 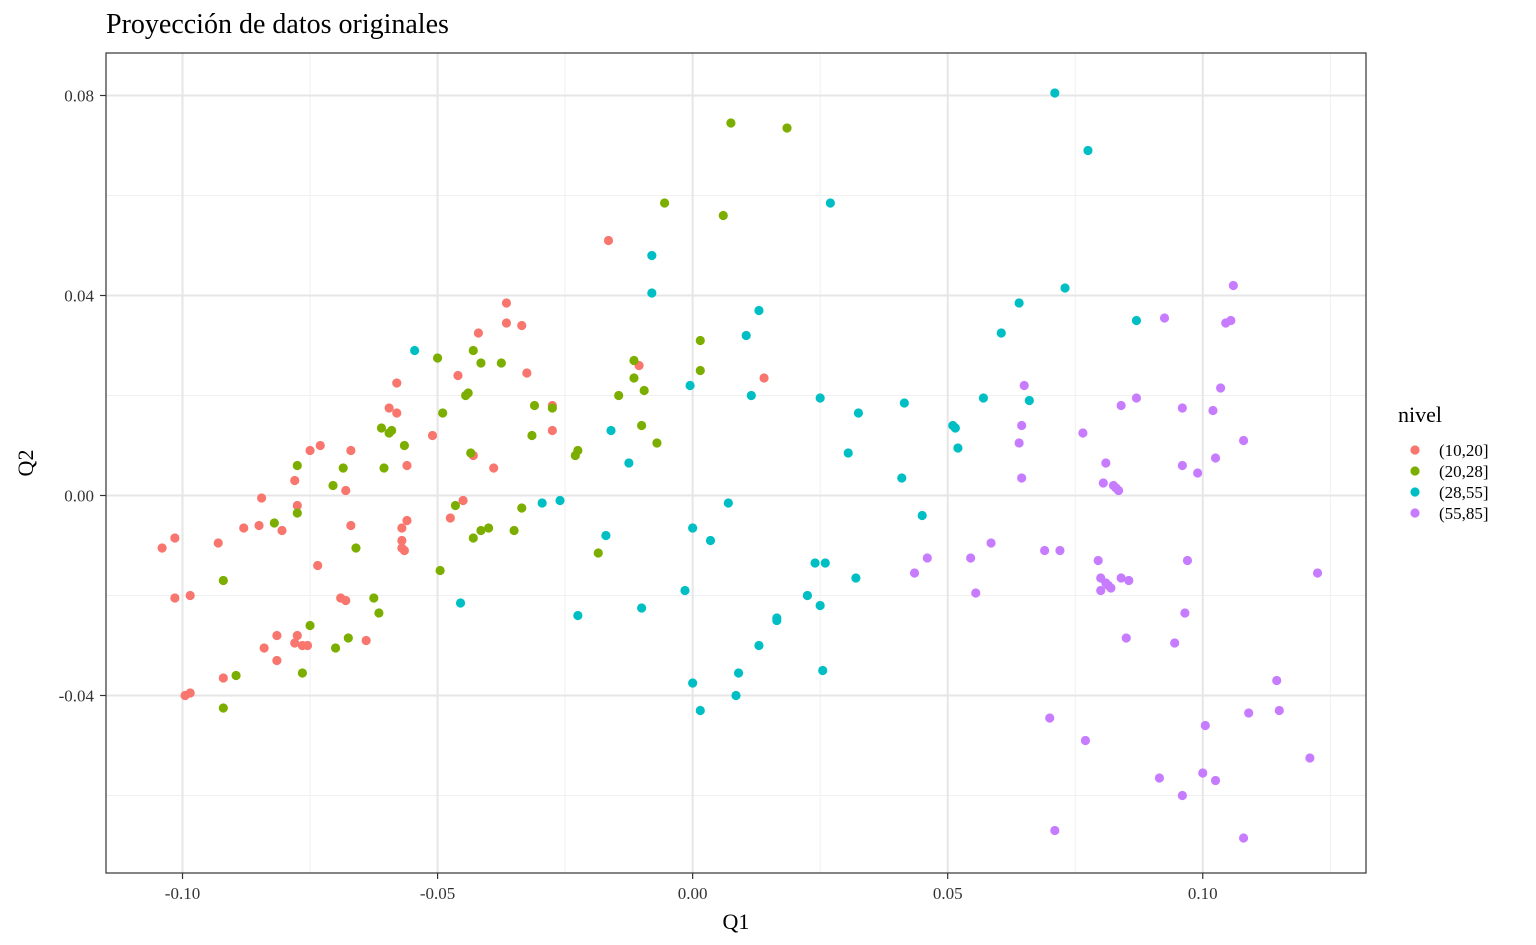 I want to click on x-tick-label: -0.10, so click(x=182, y=893).